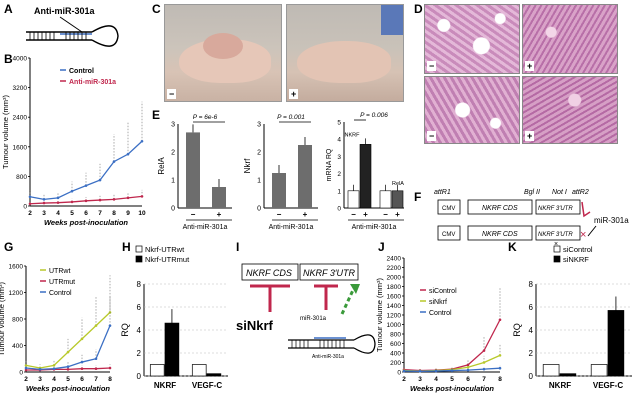  Describe the element at coordinates (420, 379) in the screenshot. I see `x-tick-label: 3` at that location.